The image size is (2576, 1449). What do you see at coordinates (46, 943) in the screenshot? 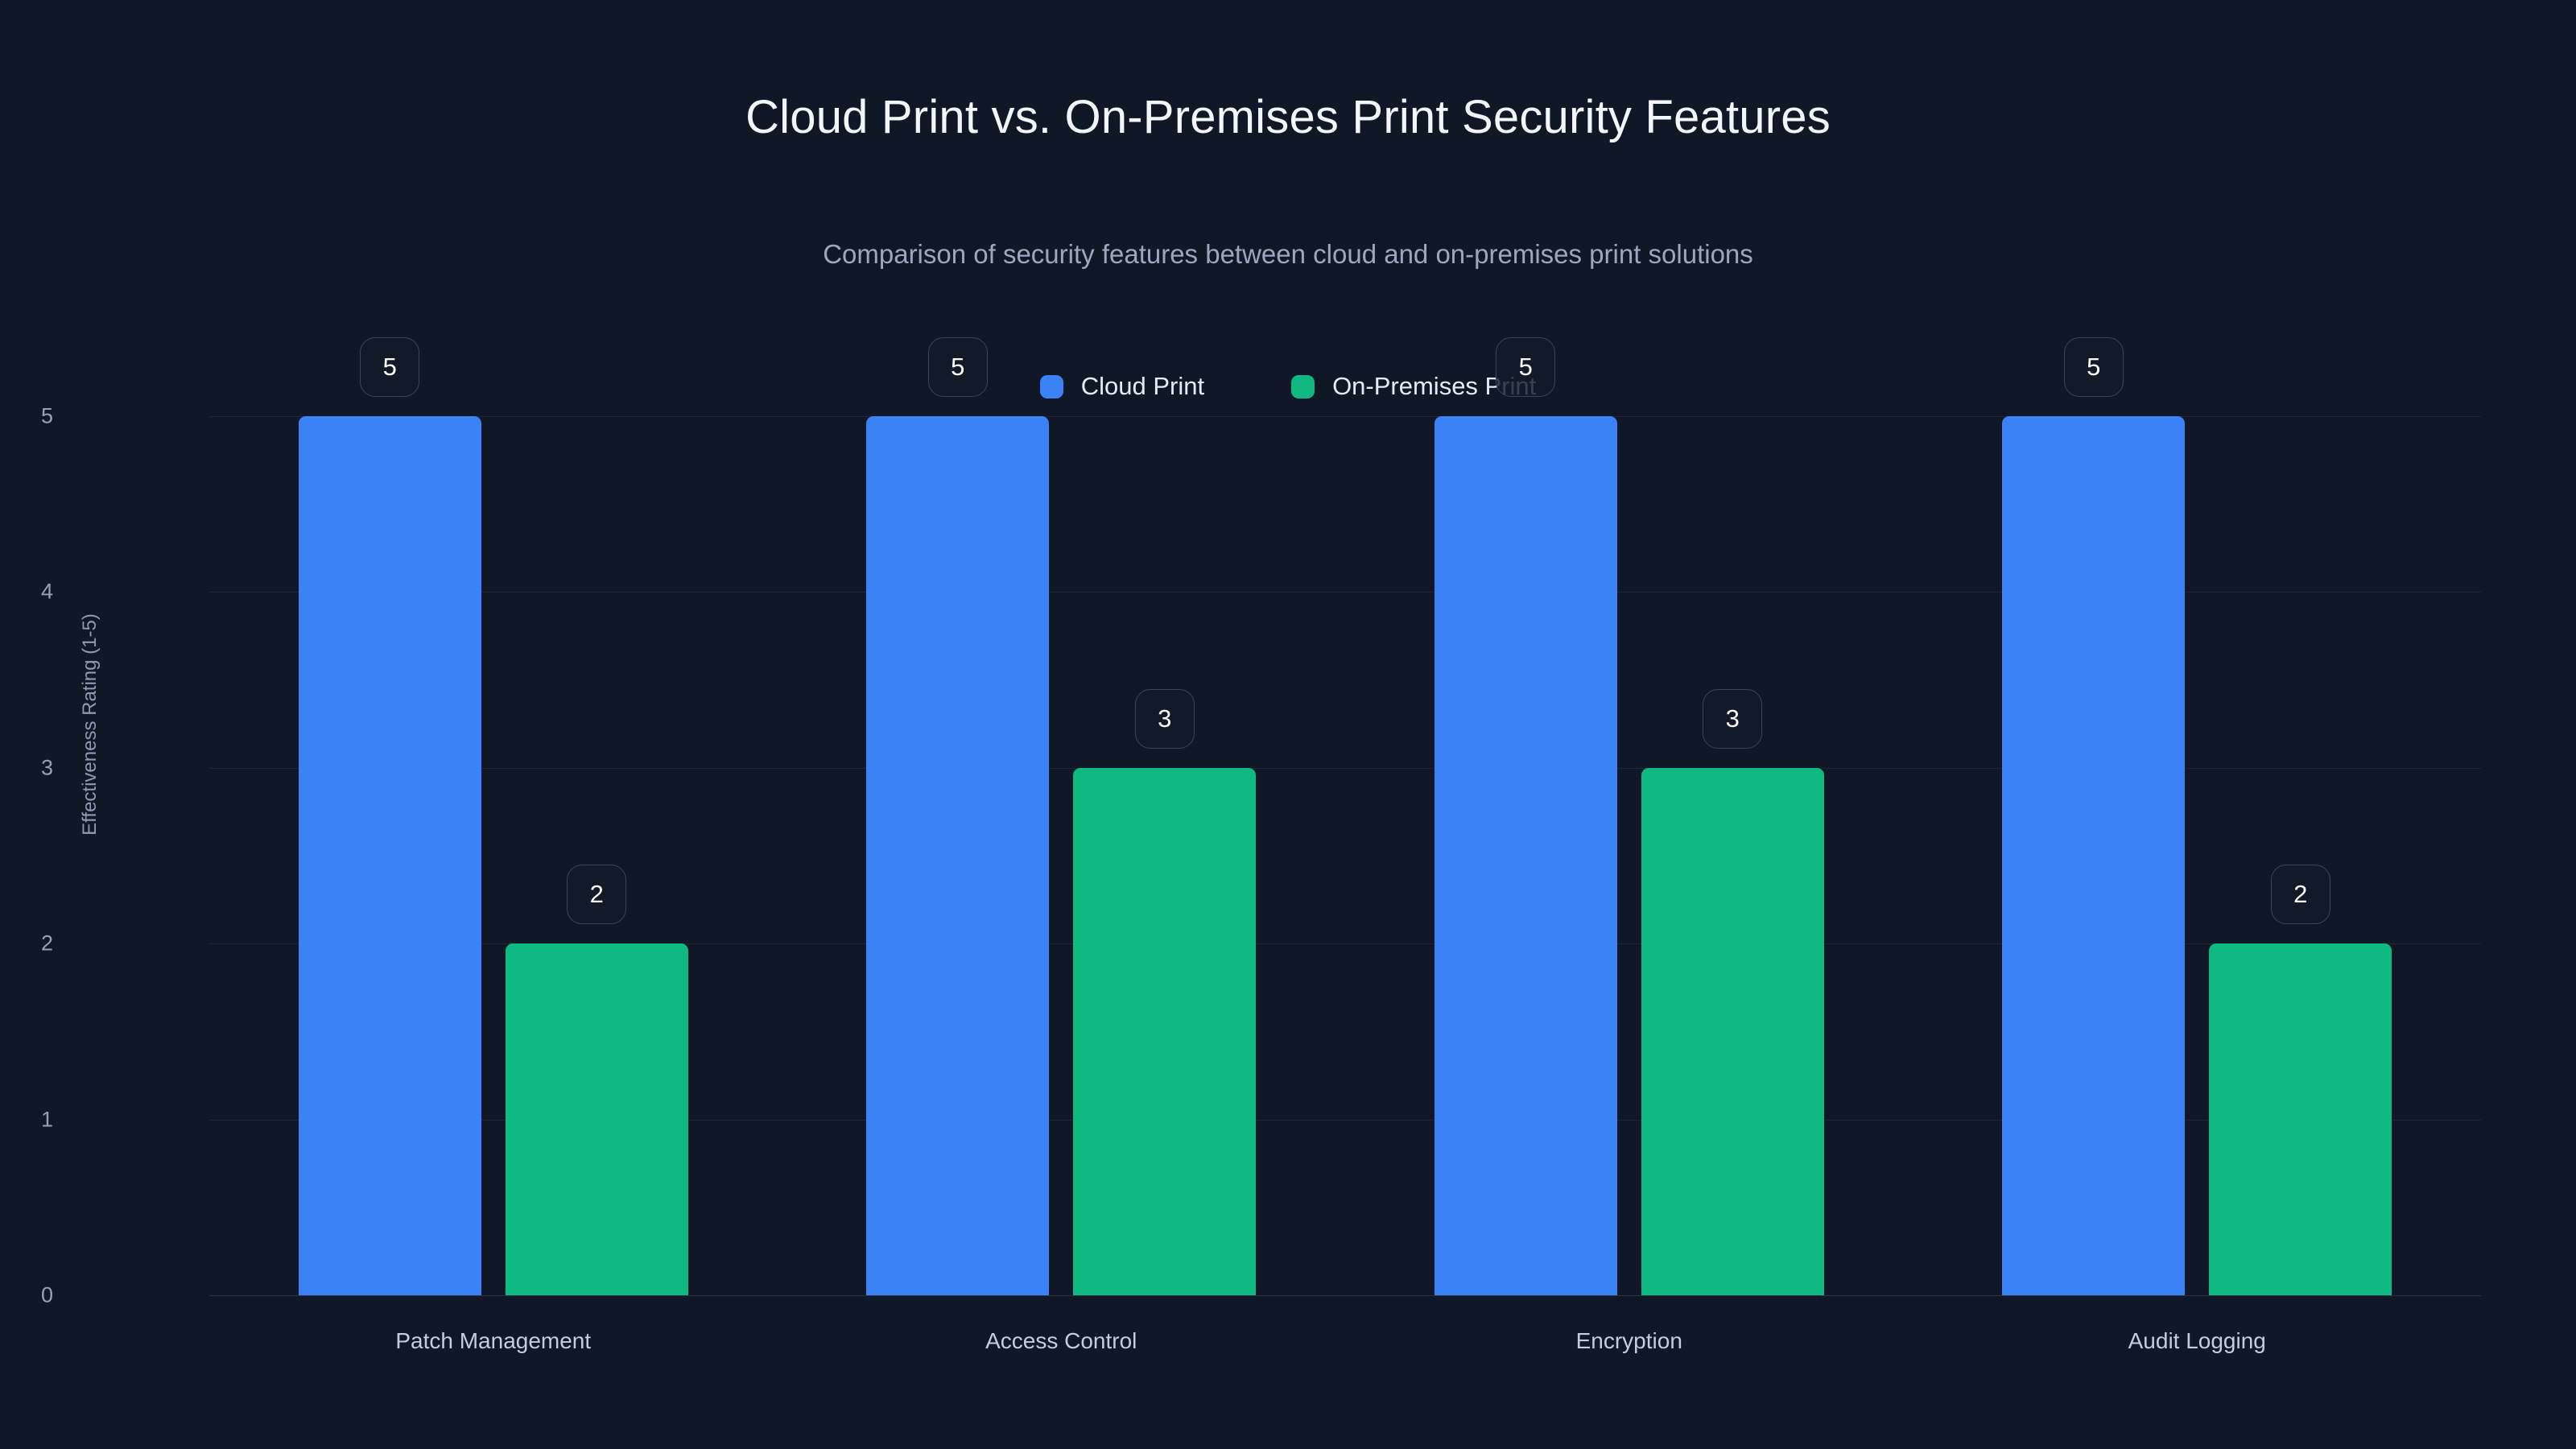
I see `y-axis-tick-label: 2` at bounding box center [46, 943].